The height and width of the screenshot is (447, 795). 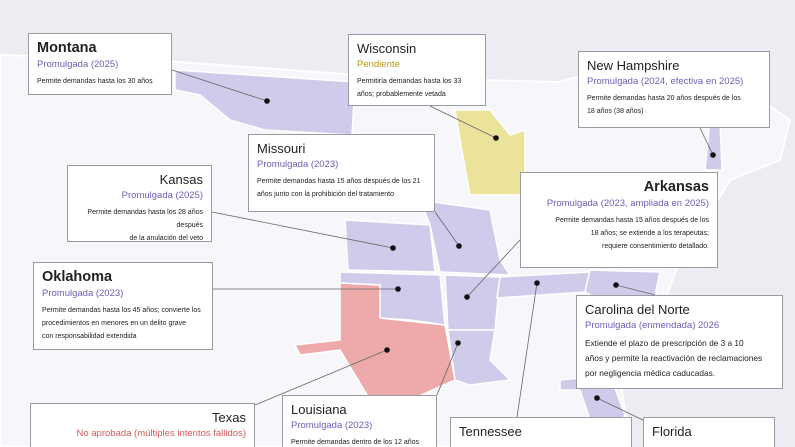 I want to click on callout: Florida, so click(x=709, y=432).